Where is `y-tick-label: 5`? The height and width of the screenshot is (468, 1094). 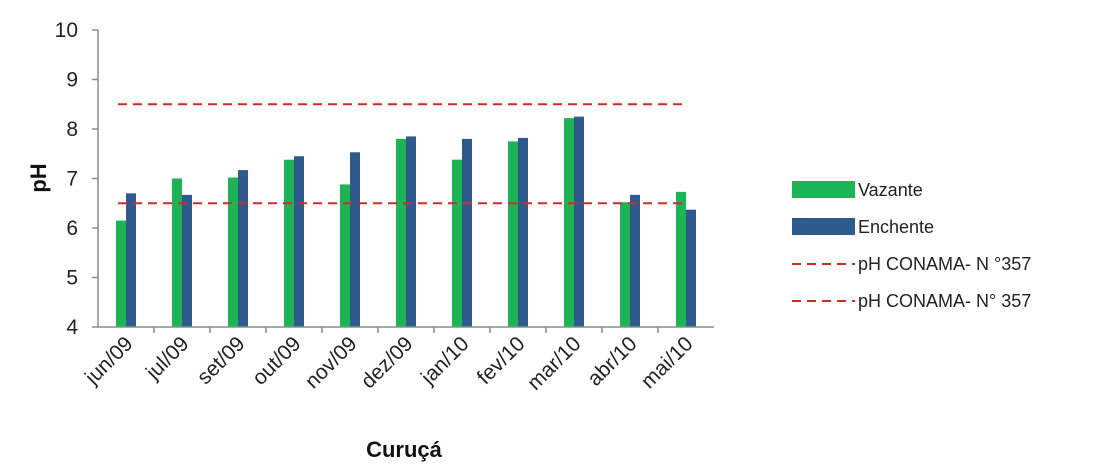
y-tick-label: 5 is located at coordinates (72, 278).